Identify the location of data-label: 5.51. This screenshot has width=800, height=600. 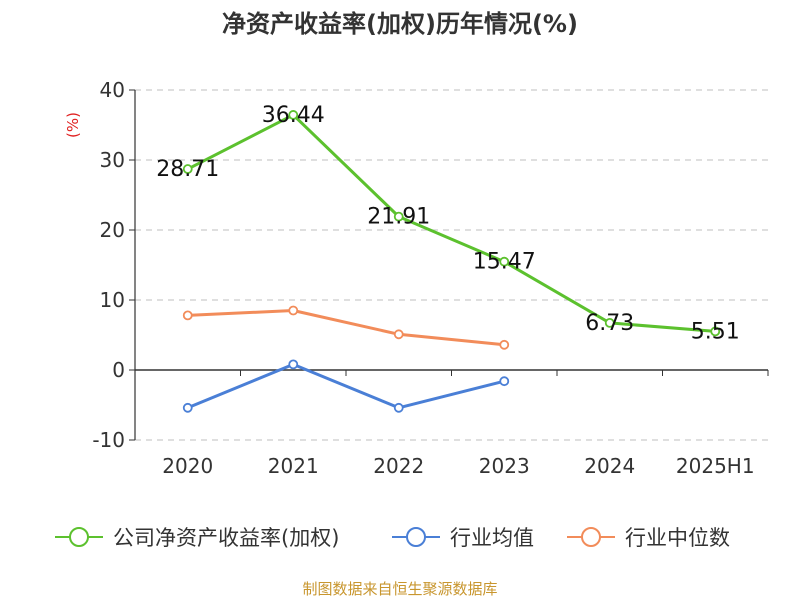
(715, 331).